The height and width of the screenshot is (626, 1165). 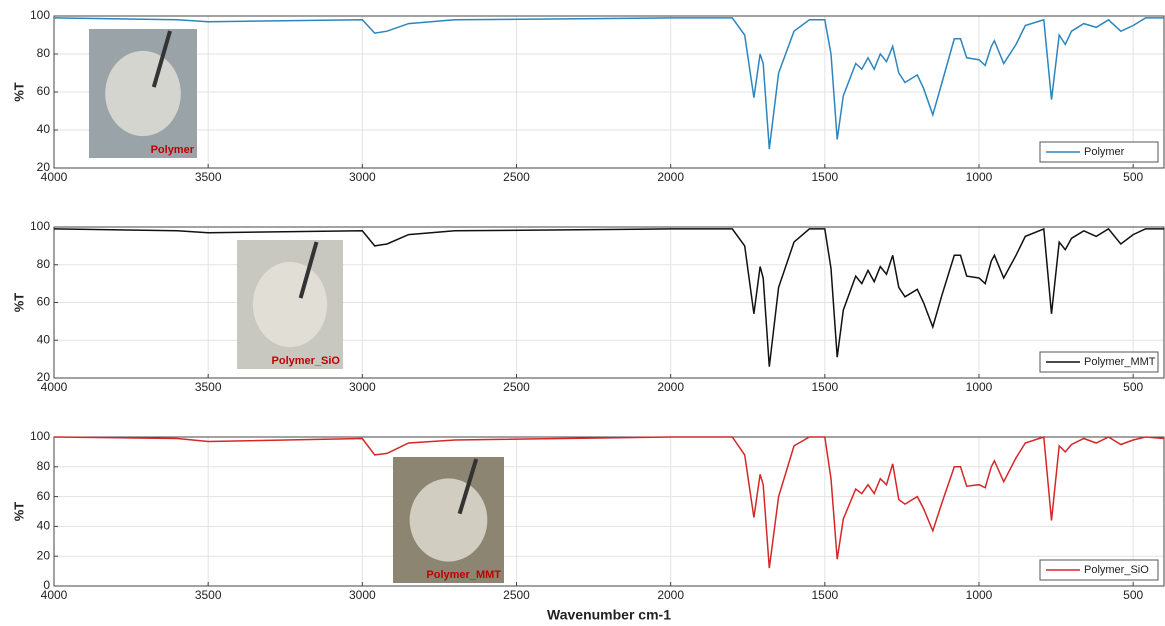 I want to click on legend-label: Polymer_SiO, so click(x=1116, y=570).